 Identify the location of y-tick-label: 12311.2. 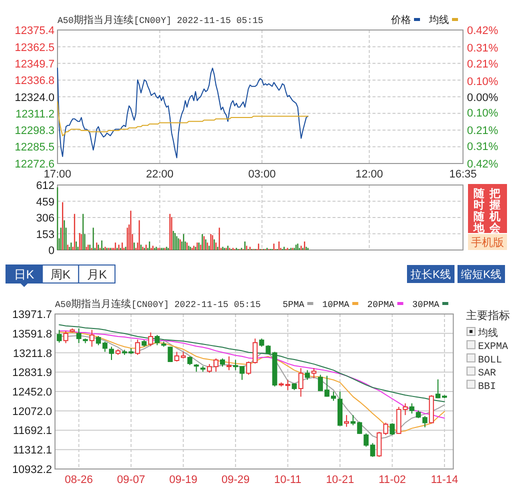
(35, 114).